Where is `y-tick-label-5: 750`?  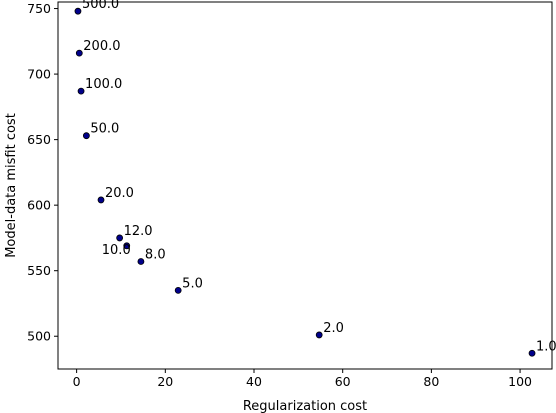
y-tick-label-5: 750 is located at coordinates (39, 8).